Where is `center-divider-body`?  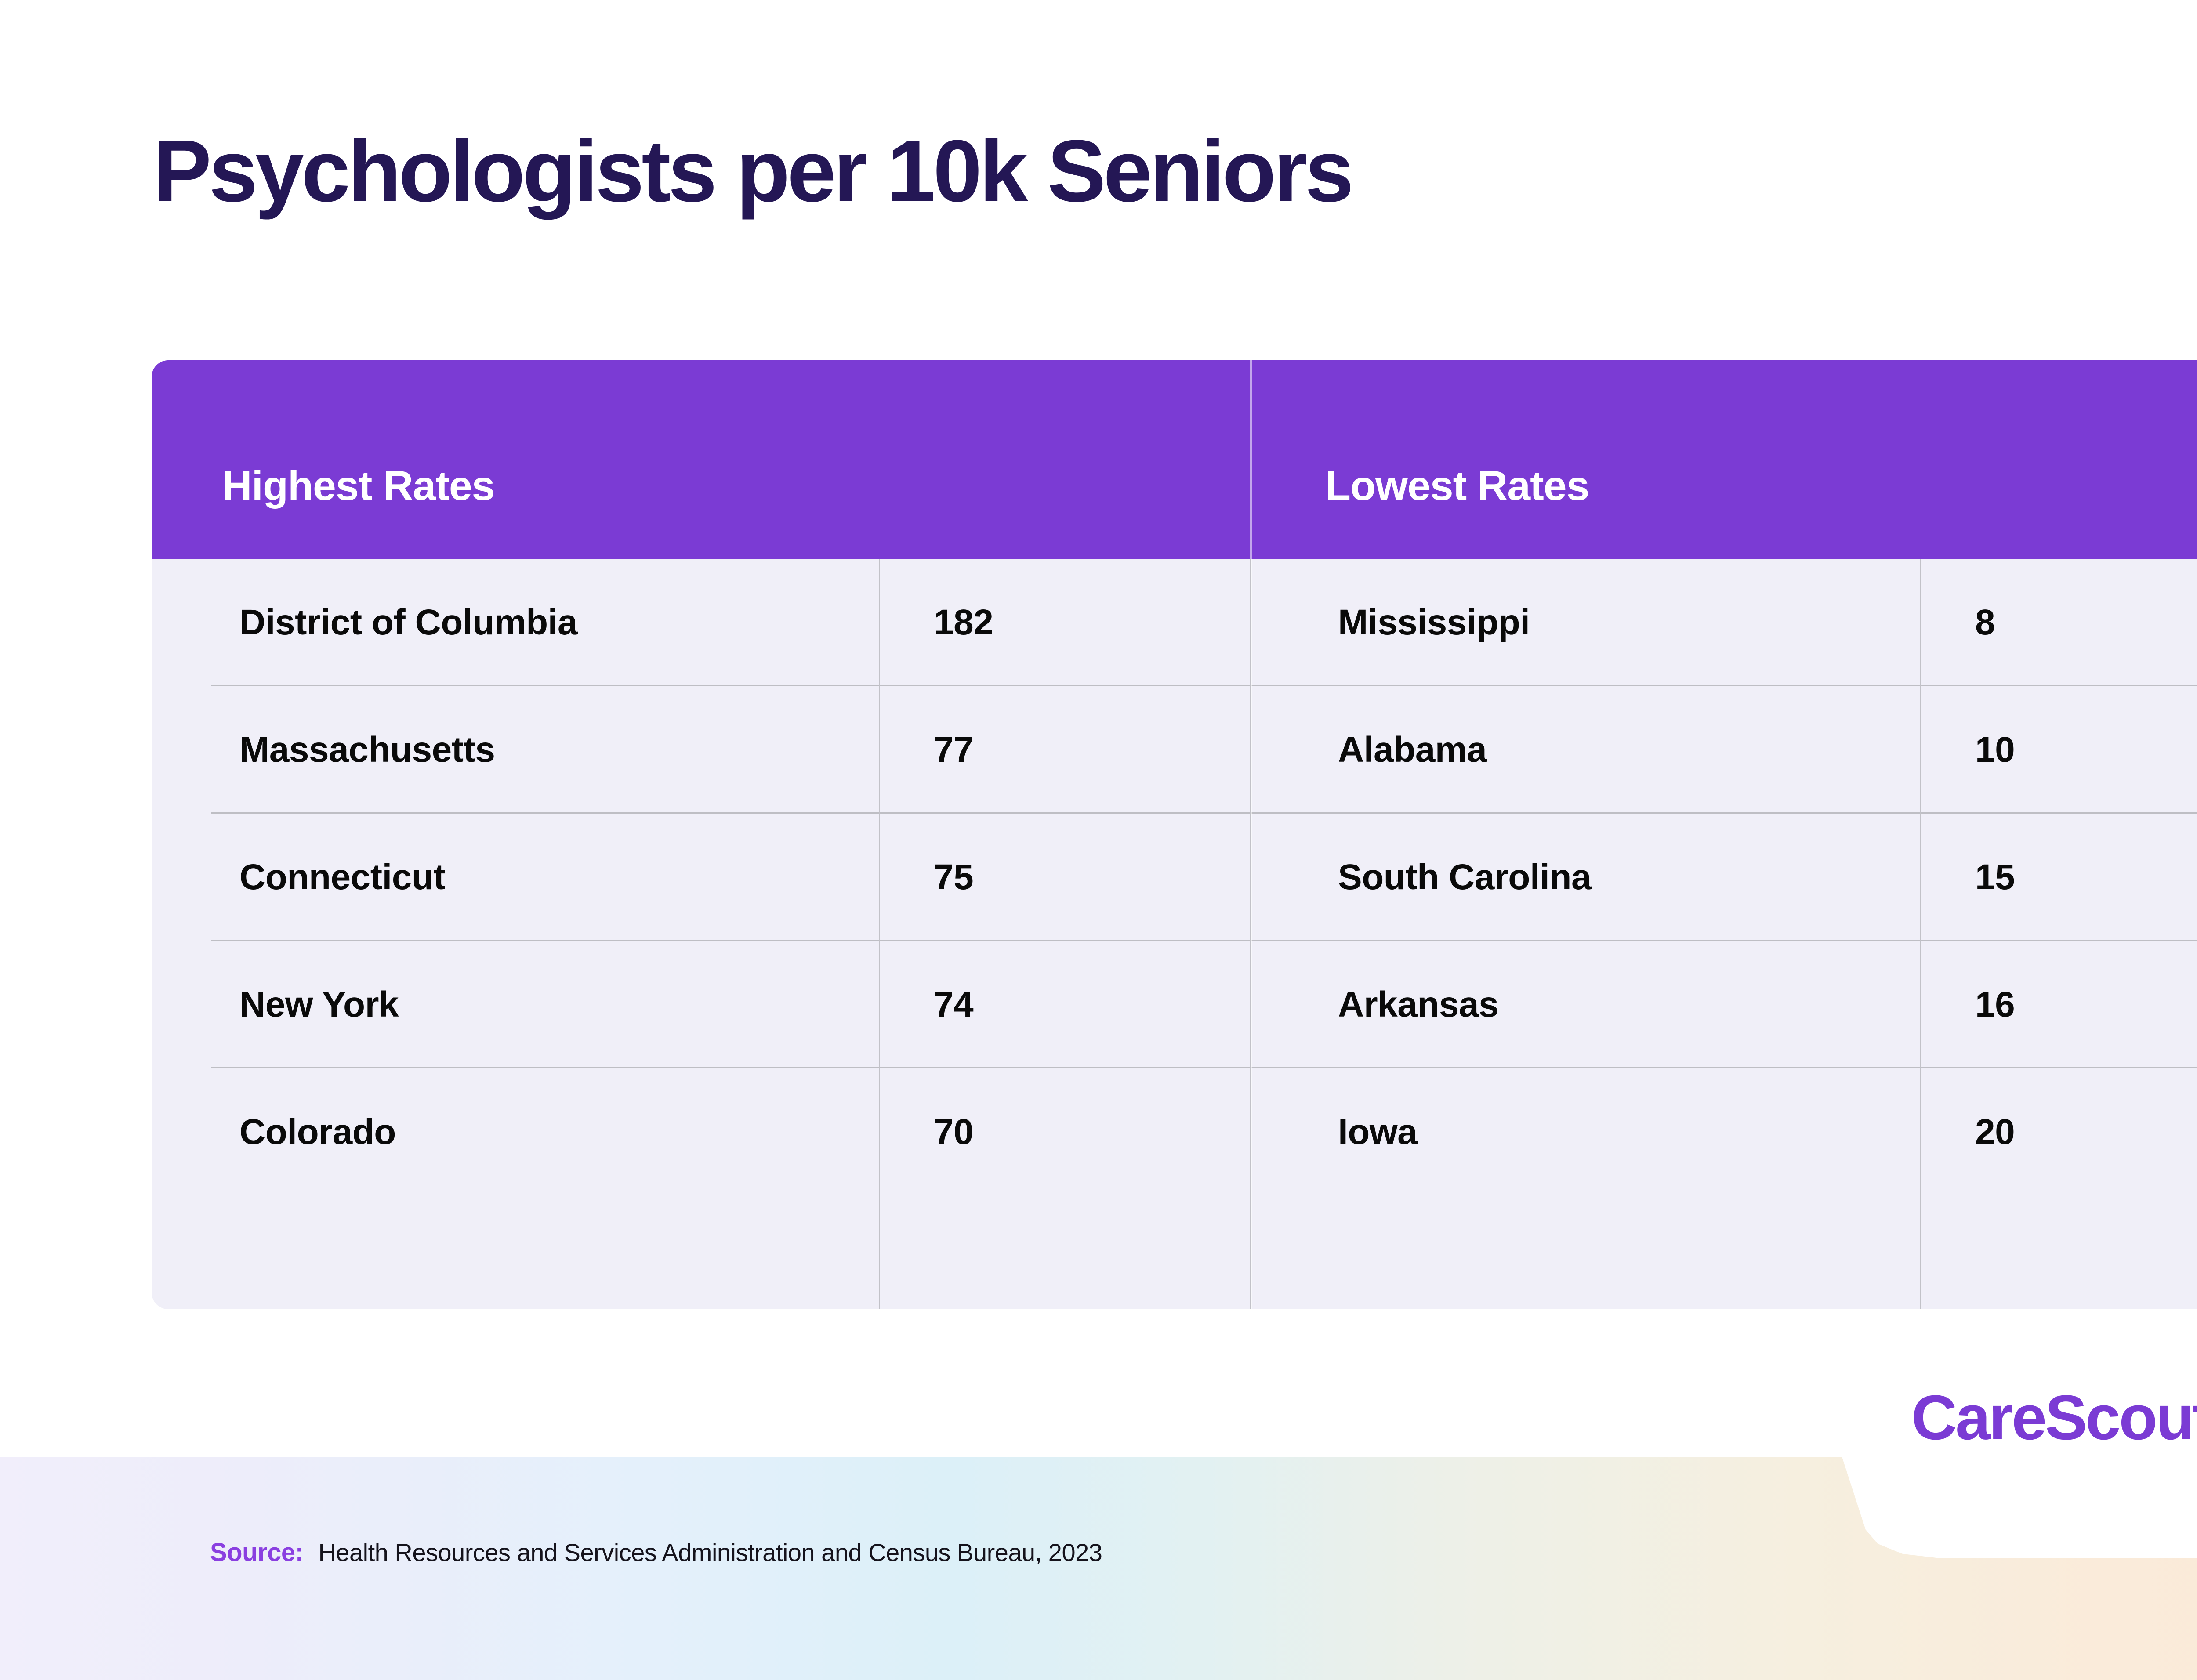 center-divider-body is located at coordinates (1251, 934).